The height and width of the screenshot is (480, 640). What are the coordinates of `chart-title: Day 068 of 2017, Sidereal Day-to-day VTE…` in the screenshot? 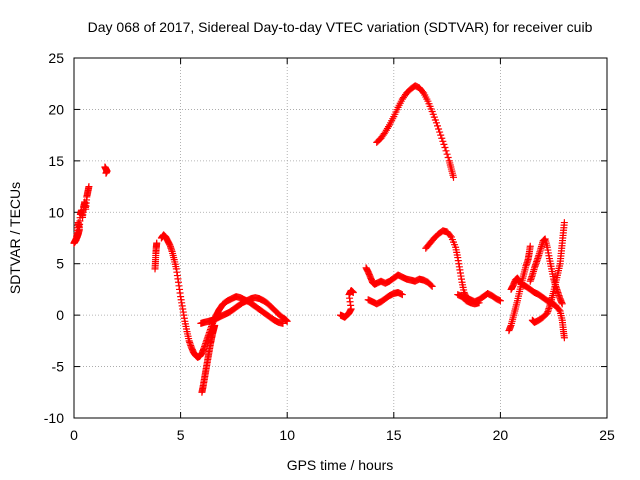 It's located at (340, 27).